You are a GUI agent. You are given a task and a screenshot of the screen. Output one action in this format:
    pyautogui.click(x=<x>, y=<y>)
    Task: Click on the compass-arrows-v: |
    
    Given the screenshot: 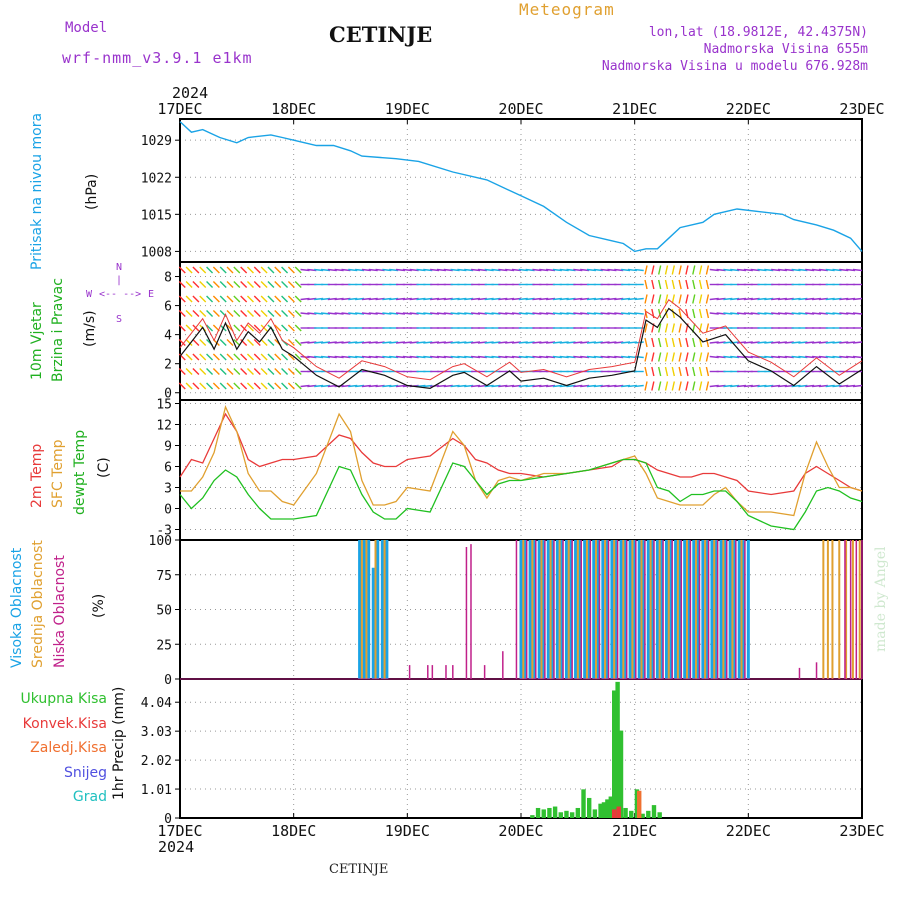 What is the action you would take?
    pyautogui.click(x=119, y=280)
    